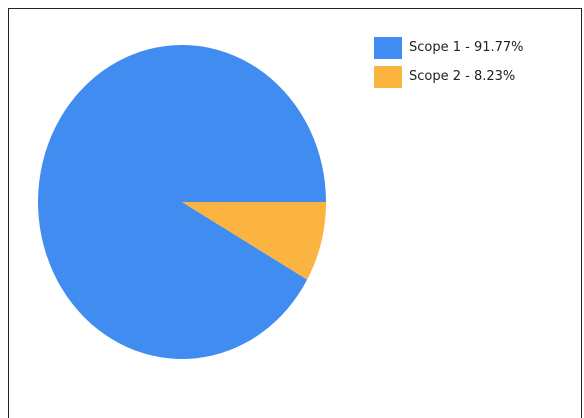 The height and width of the screenshot is (418, 584). Describe the element at coordinates (466, 47) in the screenshot. I see `legend-label-scope-1: Scope 1 - 91.77%` at that location.